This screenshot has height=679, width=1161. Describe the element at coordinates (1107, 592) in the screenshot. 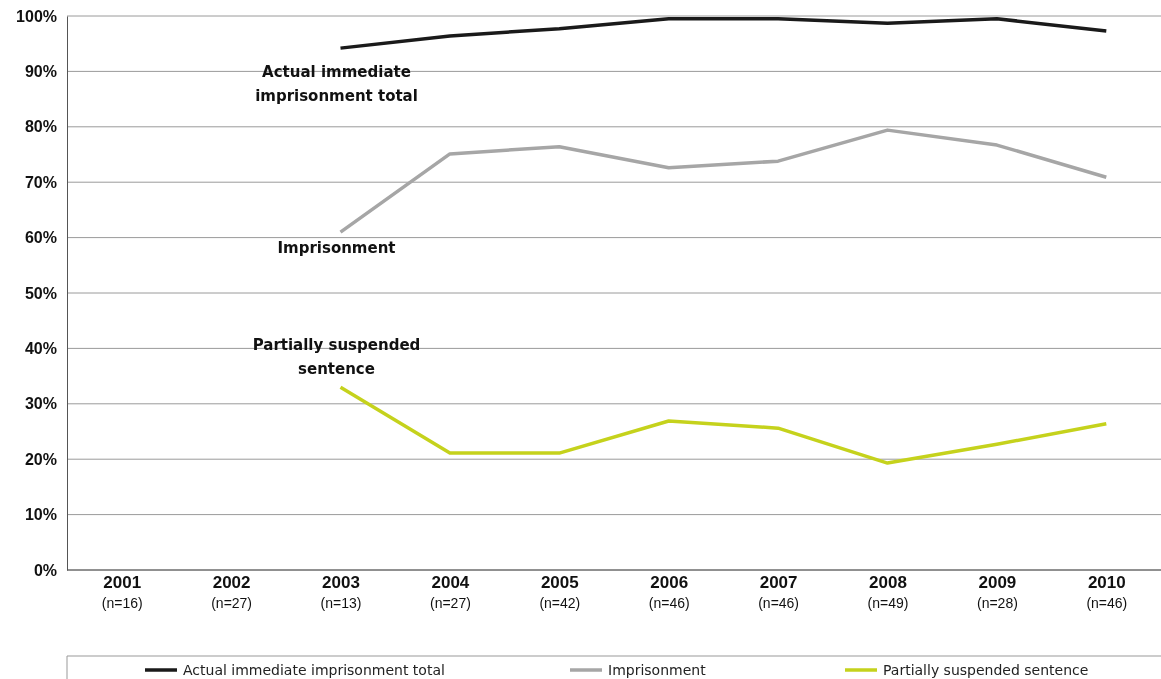

I see `x-tick-label: 2010 (n=46)` at that location.